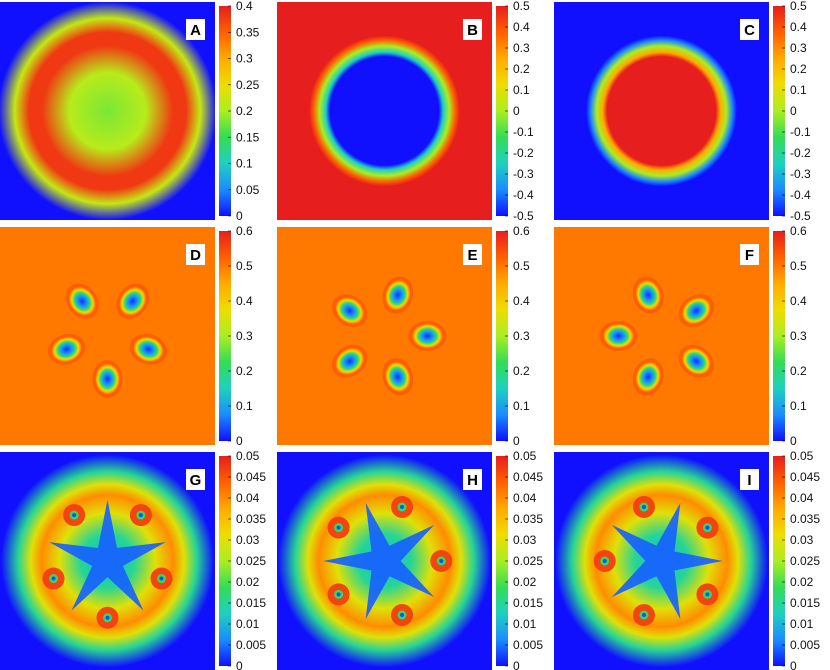  I want to click on panel-a: A 0 0.05 0.1 0.15 0.2 0.25 0.3 0.35 0.4, so click(130, 111).